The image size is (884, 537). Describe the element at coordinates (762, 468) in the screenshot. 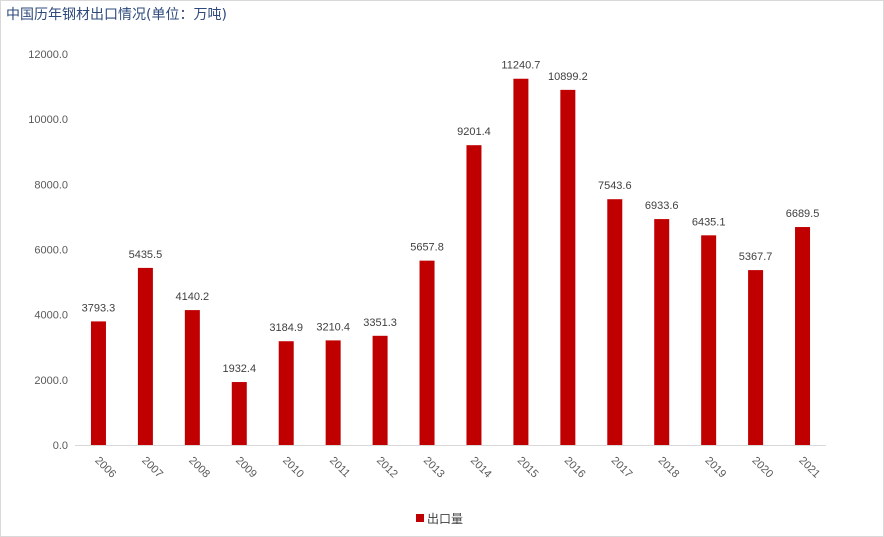

I see `x-tick-label: 2020` at that location.